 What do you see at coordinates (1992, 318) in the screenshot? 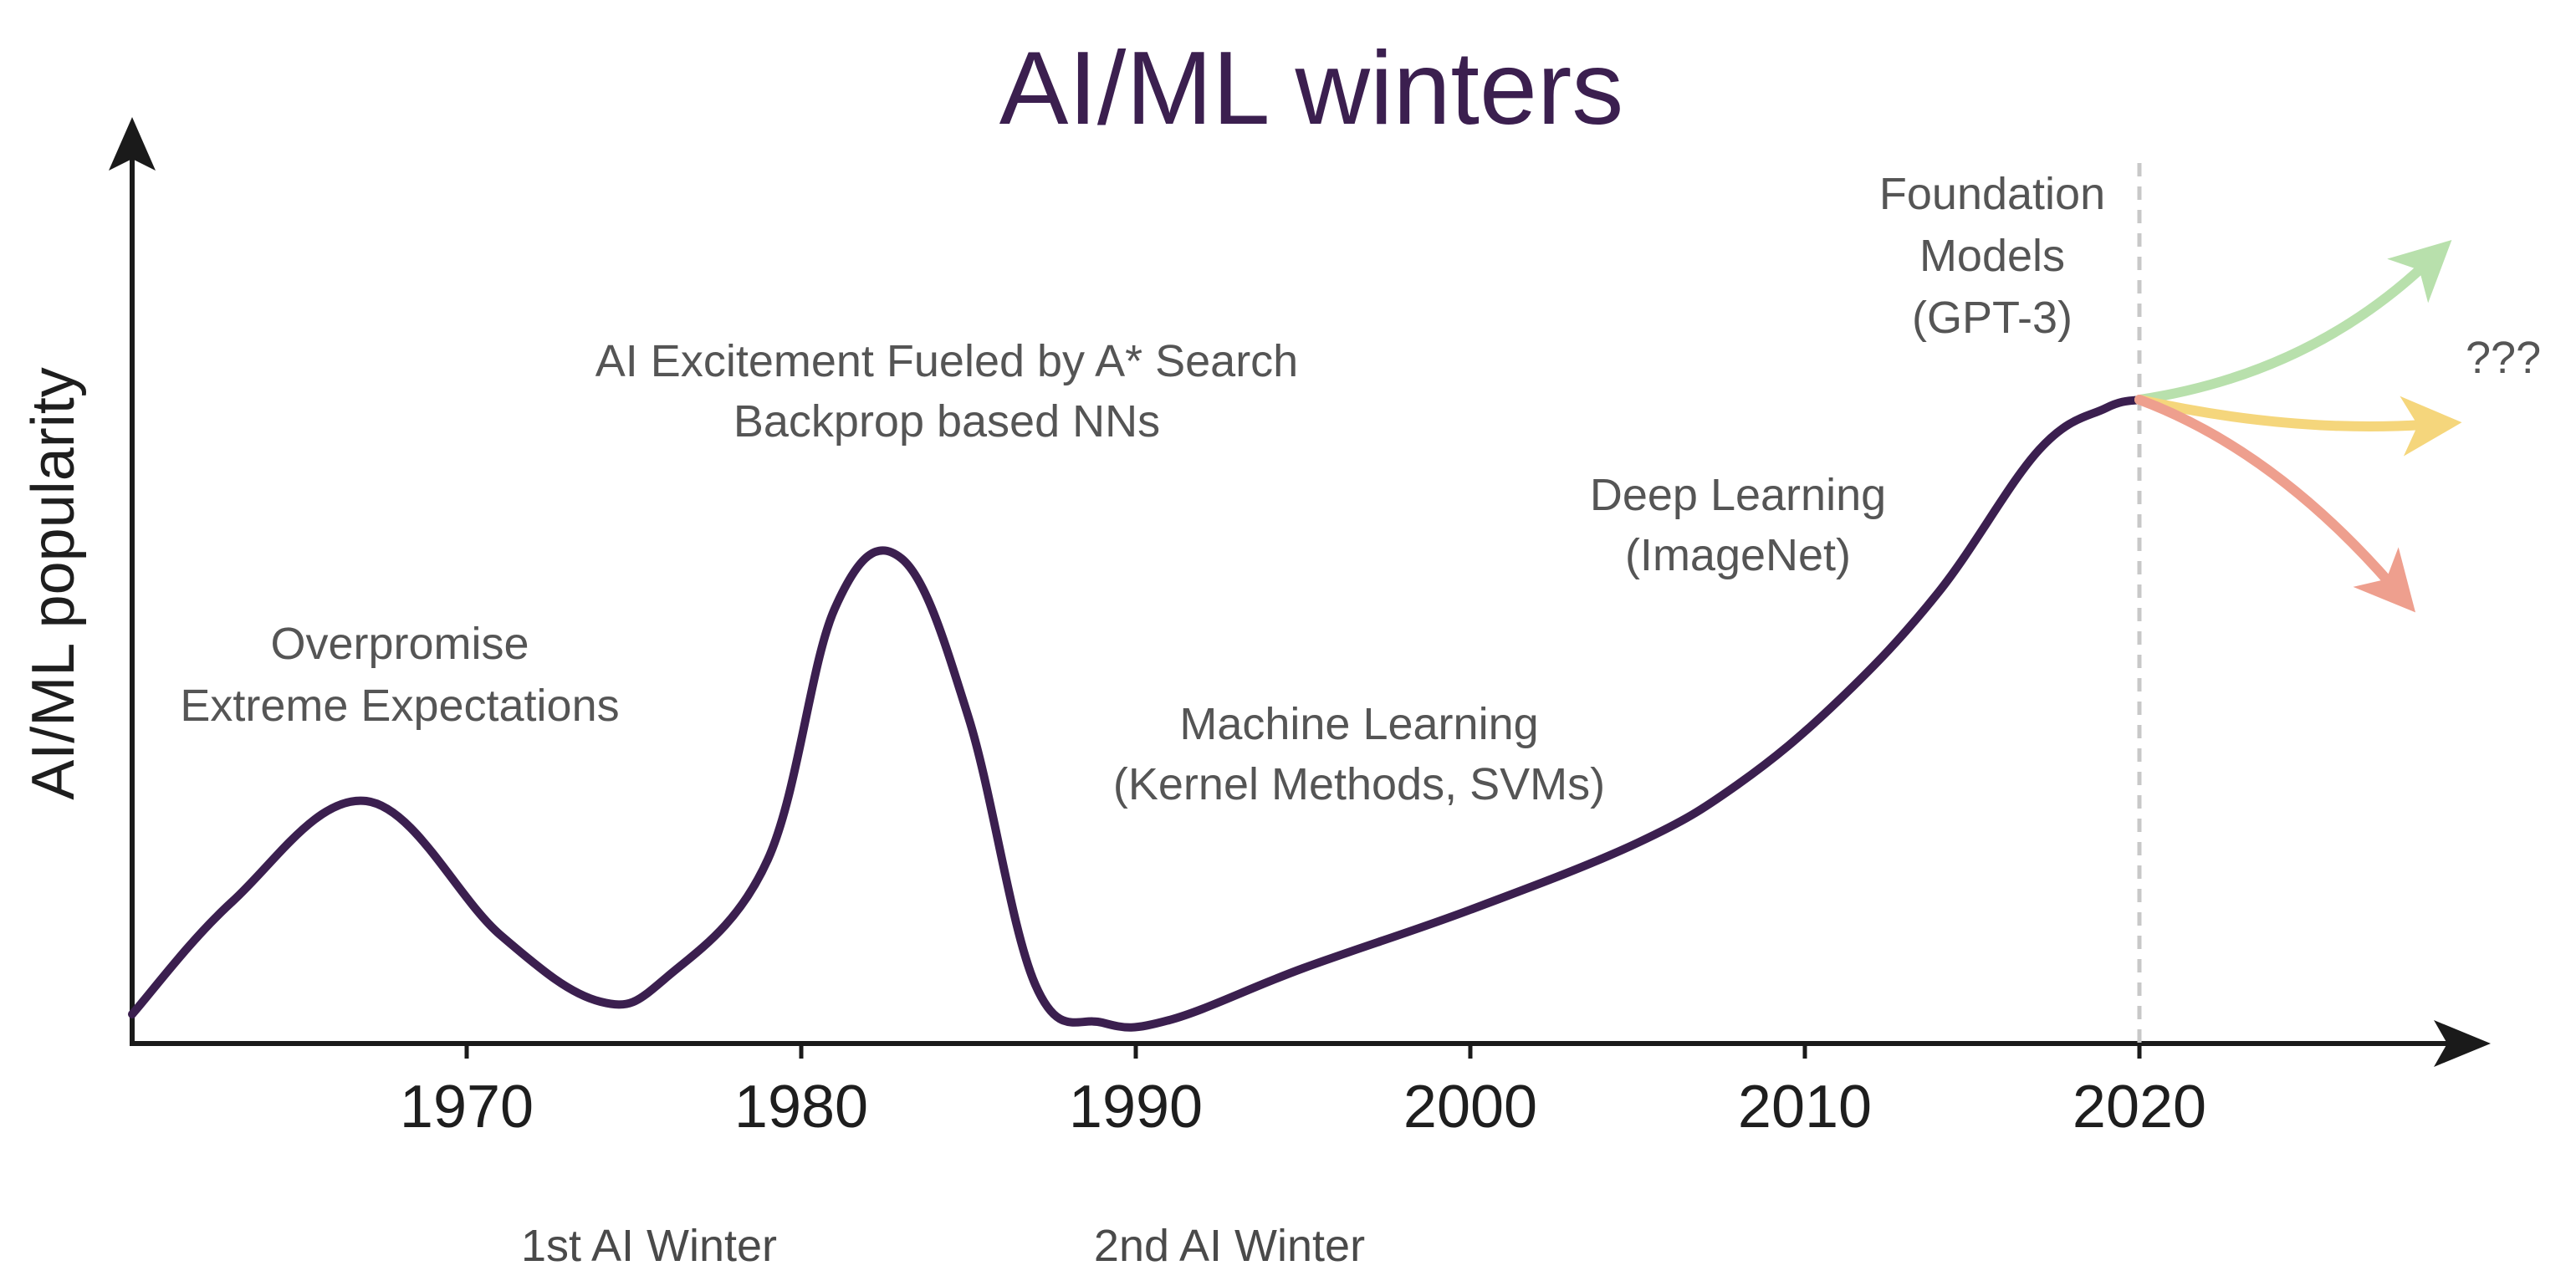
I see `foundation-models-annotation-line3: (GPT-3)` at bounding box center [1992, 318].